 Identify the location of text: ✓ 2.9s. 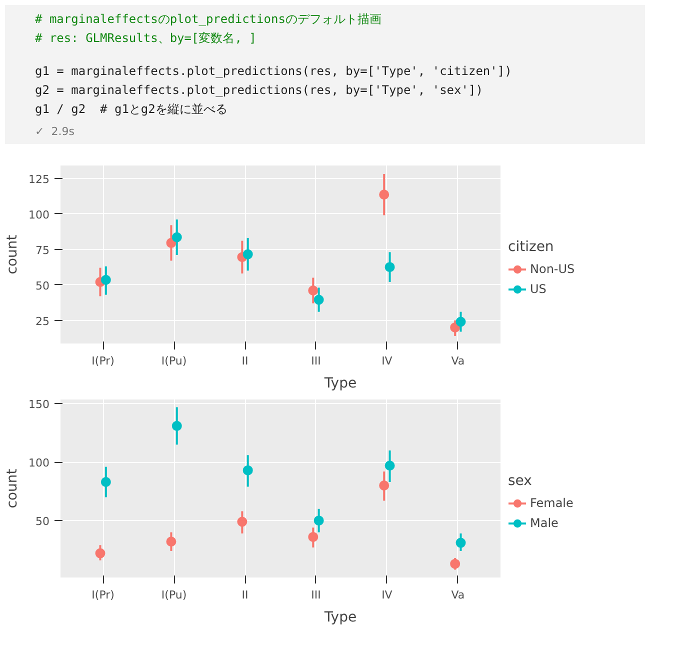
(55, 132).